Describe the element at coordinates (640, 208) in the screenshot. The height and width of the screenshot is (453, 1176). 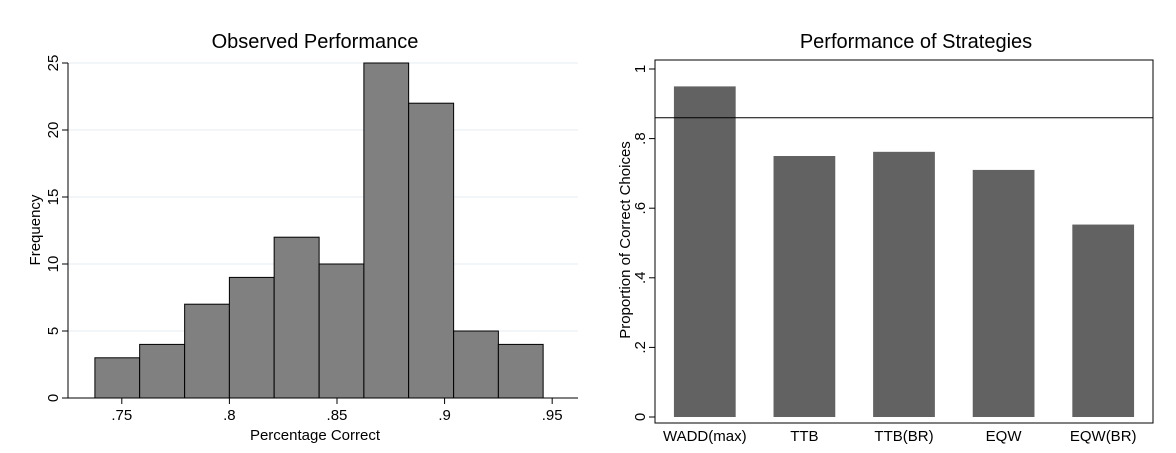
I see `y-tick-label: .6` at that location.